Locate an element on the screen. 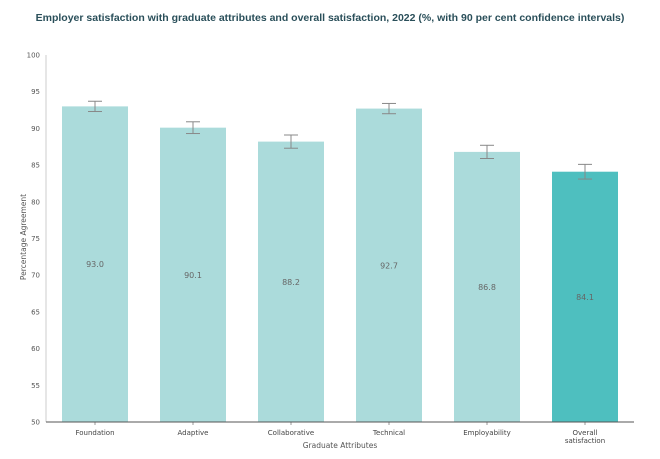 Image resolution: width=660 pixels, height=459 pixels. x-tick-label: Technical is located at coordinates (388, 433).